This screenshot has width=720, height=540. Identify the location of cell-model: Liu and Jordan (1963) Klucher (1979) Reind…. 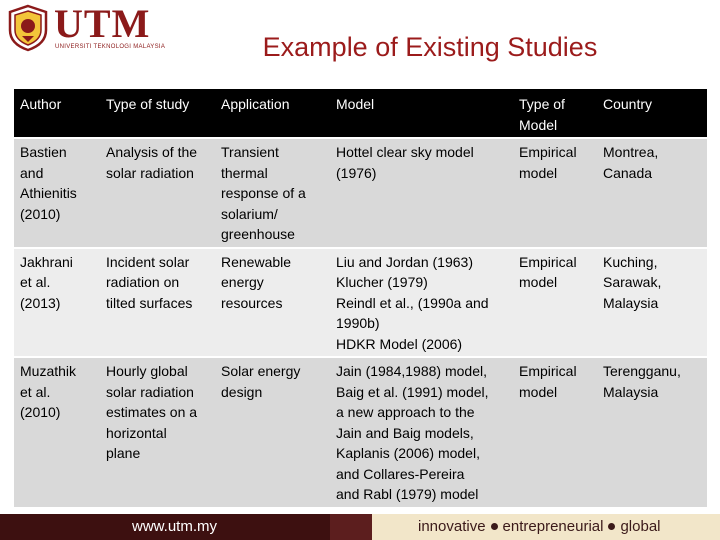
(421, 302).